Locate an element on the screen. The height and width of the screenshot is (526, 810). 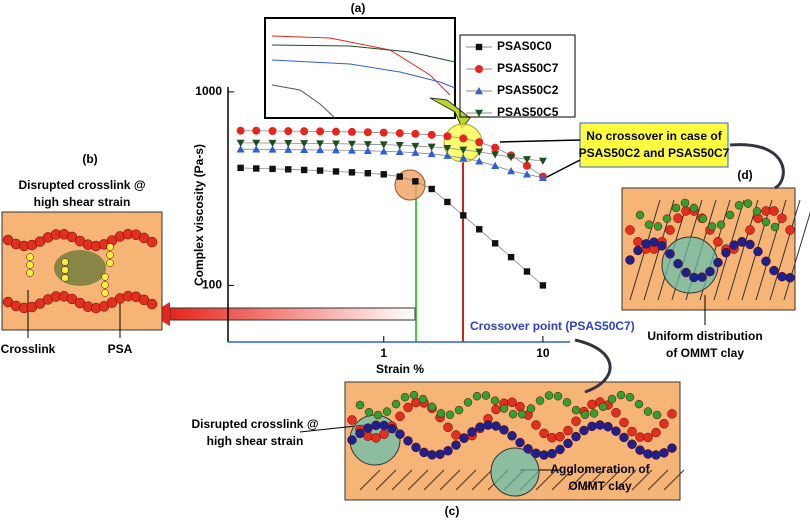
note-arrow is located at coordinates (540, 141).